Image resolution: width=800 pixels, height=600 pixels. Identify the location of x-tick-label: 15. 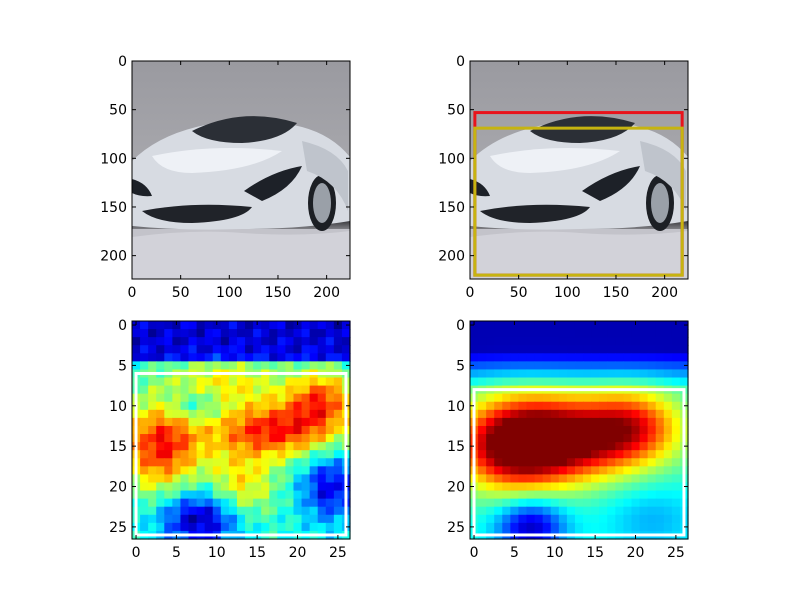
(257, 553).